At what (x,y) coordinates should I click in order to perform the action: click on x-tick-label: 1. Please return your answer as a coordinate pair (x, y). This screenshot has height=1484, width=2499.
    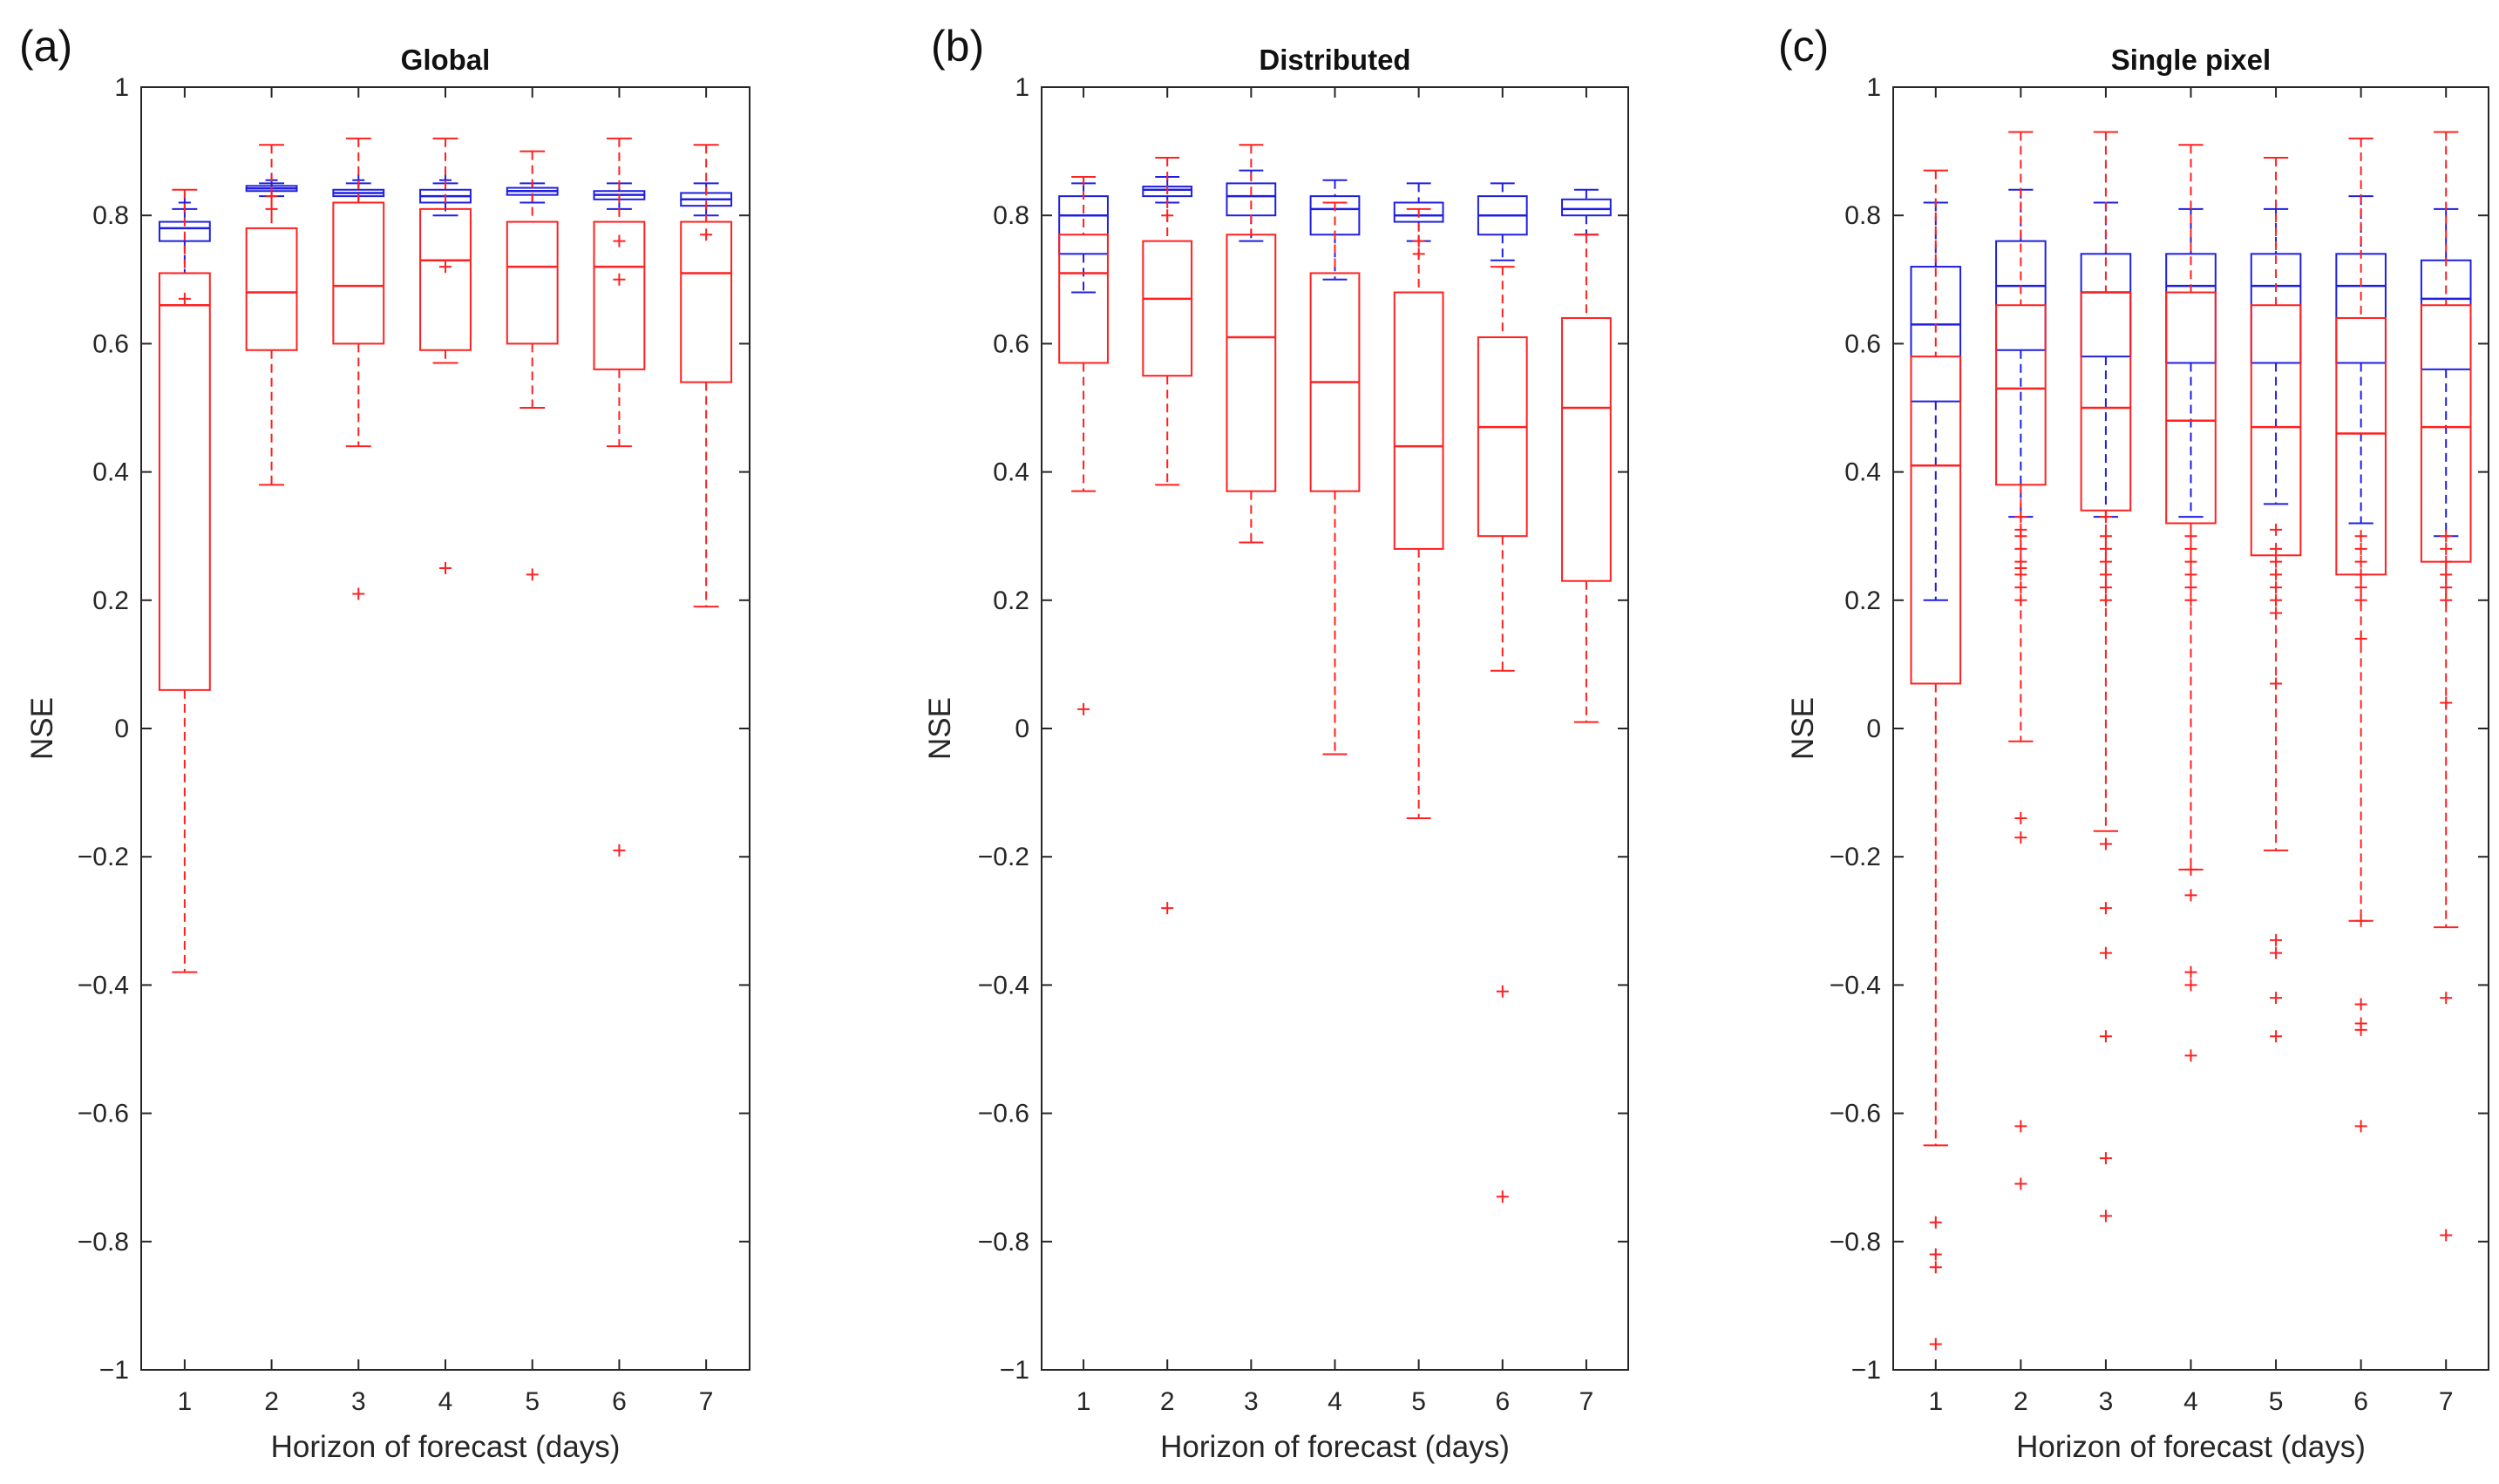
    Looking at the image, I should click on (185, 1401).